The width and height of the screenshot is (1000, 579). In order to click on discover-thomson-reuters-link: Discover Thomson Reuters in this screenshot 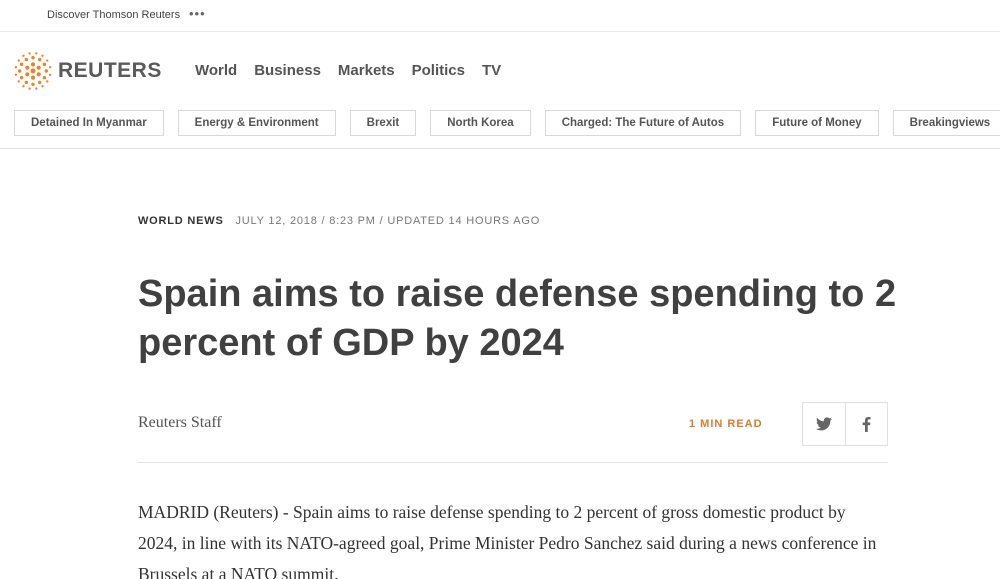, I will do `click(114, 15)`.